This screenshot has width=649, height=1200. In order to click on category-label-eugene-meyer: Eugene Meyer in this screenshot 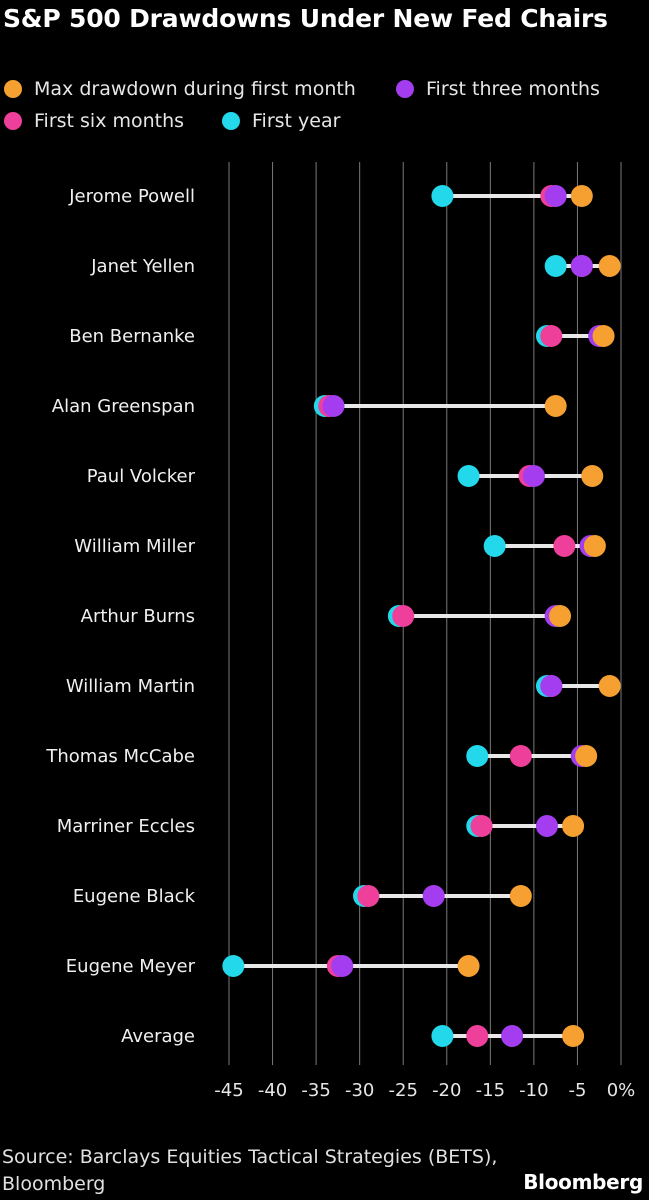, I will do `click(131, 966)`.